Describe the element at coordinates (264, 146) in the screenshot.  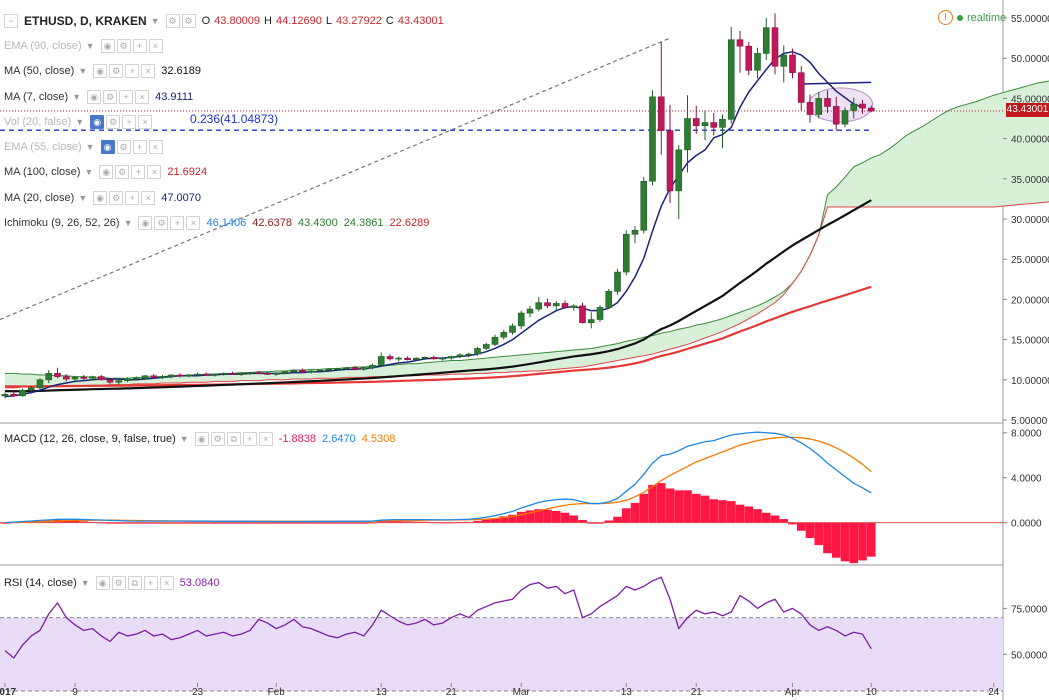
I see `indicator-row: EMA (55, close) ▼ ◉ ⚙ + ×` at that location.